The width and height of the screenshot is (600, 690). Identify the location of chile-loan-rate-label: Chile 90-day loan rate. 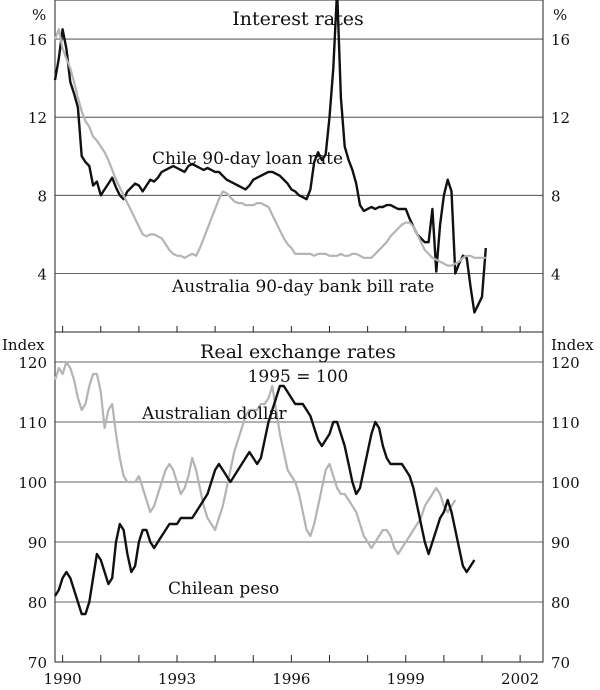
(247, 159).